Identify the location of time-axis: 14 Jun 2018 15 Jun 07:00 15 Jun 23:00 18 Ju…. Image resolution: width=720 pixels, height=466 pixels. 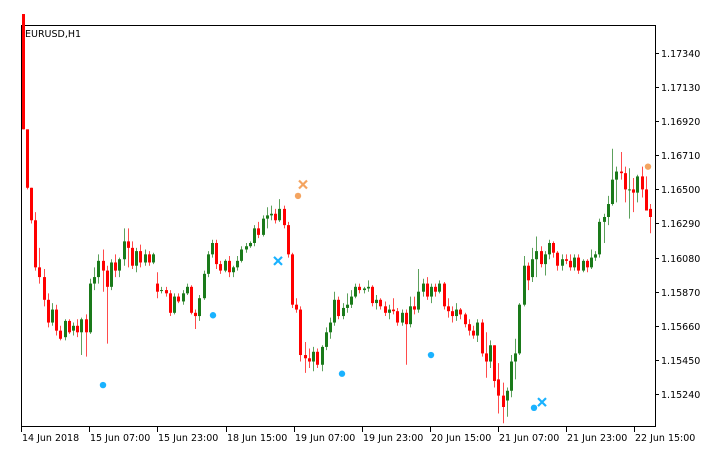
(358, 435).